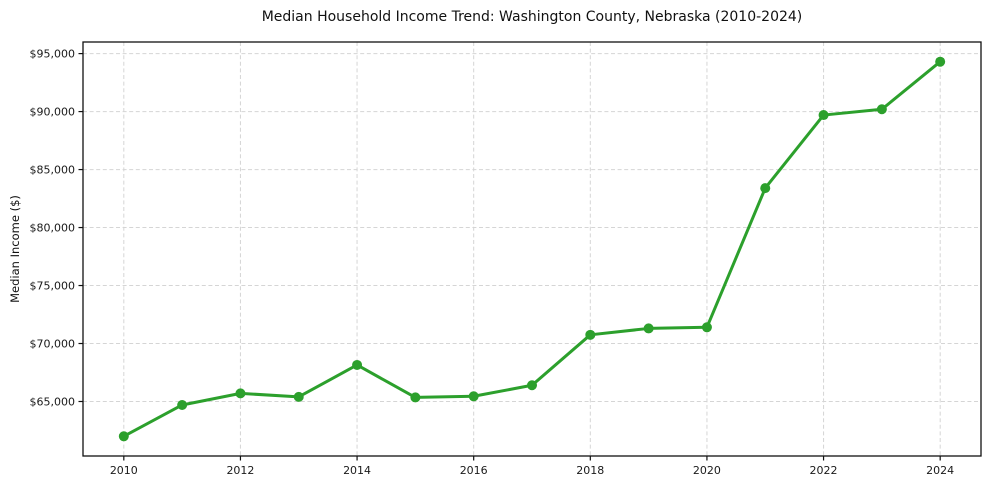 The image size is (989, 490). Describe the element at coordinates (824, 470) in the screenshot. I see `x-tick-label: 2022` at that location.